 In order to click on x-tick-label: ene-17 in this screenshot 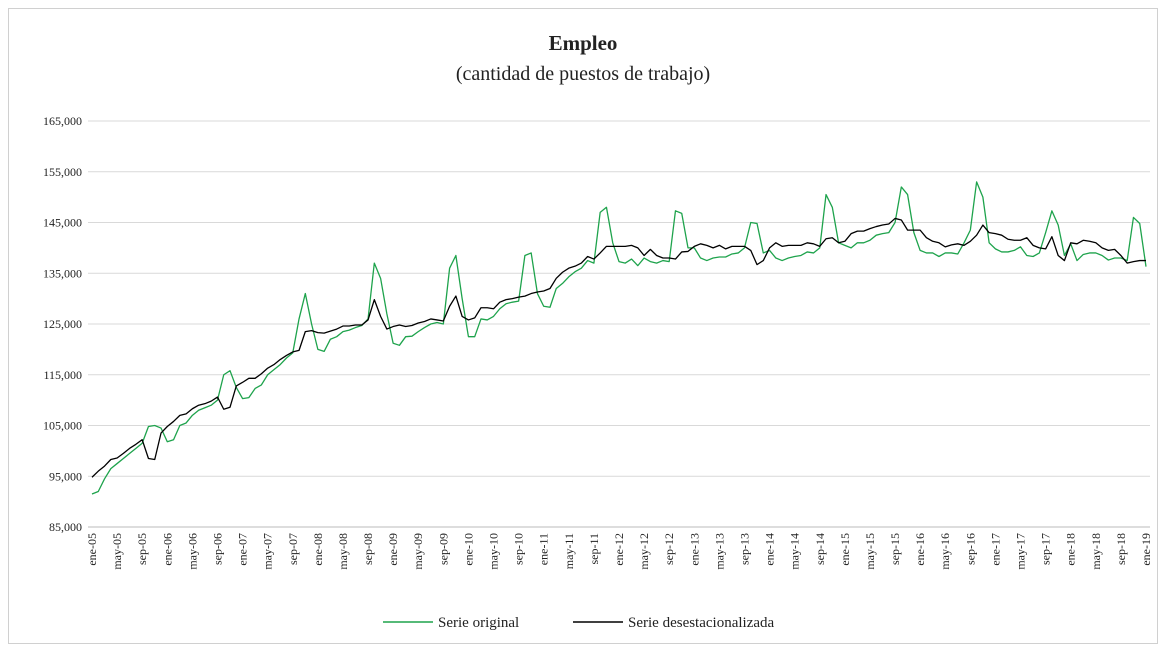, I will do `click(995, 549)`.